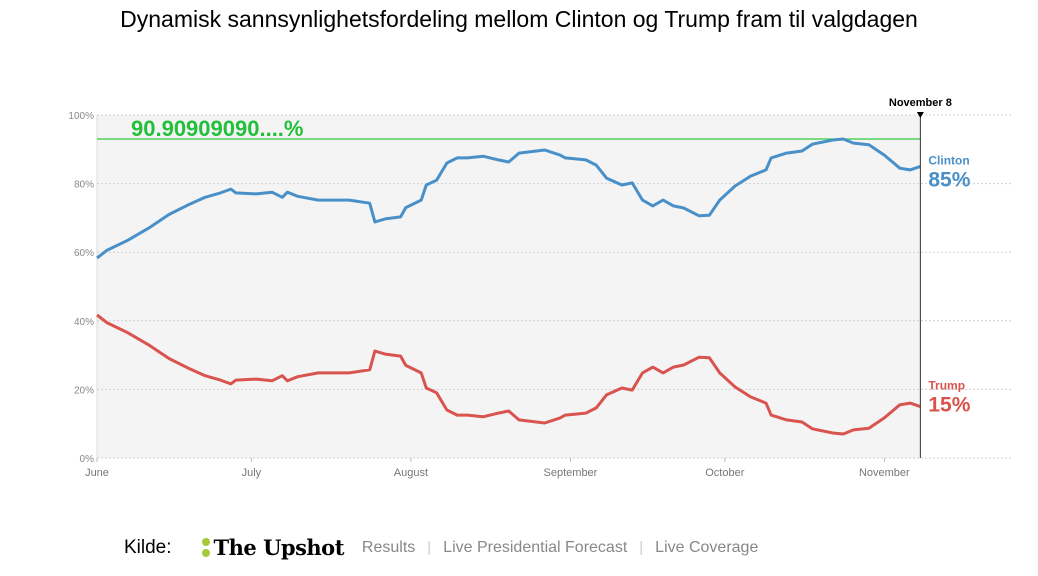  I want to click on y-tick-label: 60%, so click(84, 253).